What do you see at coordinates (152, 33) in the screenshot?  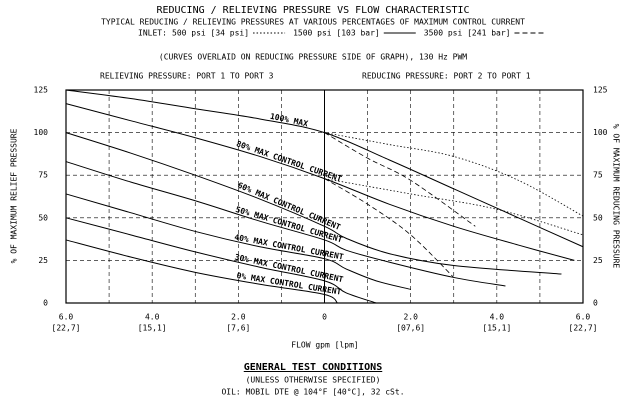 I see `legend-title: INLET:` at bounding box center [152, 33].